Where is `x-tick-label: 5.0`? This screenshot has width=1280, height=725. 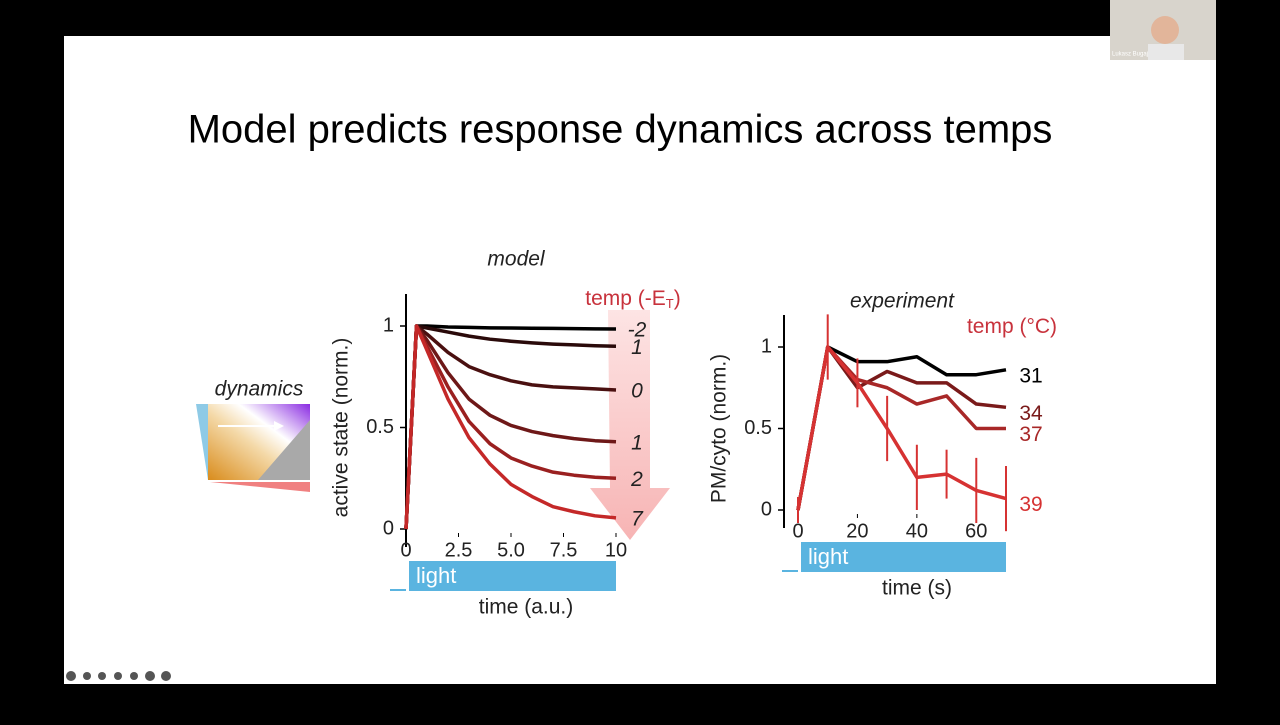
x-tick-label: 5.0 is located at coordinates (511, 550).